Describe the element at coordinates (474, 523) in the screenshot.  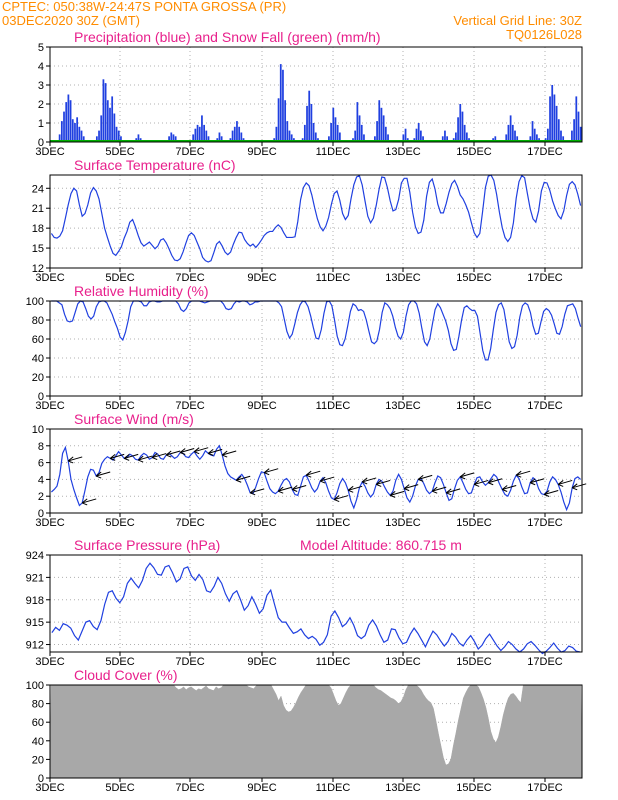
I see `wind-xtick-label: 15DEC` at that location.